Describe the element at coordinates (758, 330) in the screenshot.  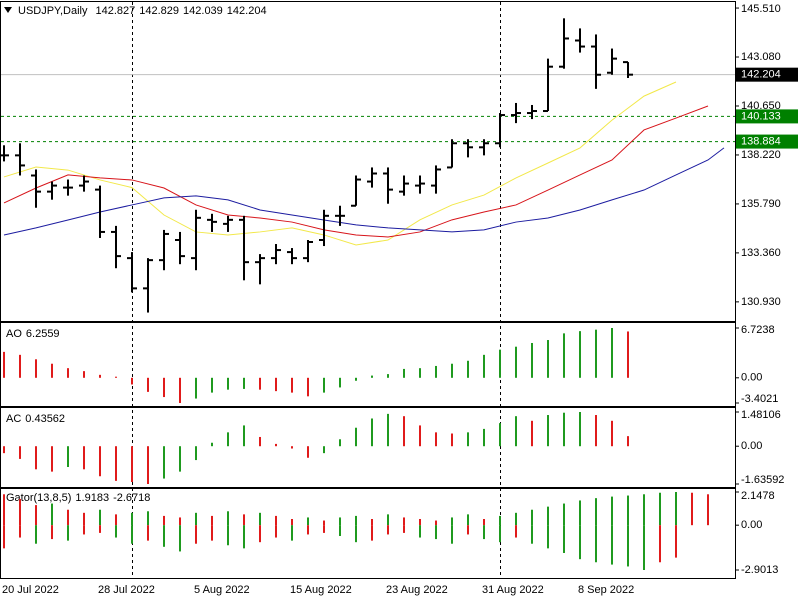
I see `y-tick-label: 6.7238` at that location.